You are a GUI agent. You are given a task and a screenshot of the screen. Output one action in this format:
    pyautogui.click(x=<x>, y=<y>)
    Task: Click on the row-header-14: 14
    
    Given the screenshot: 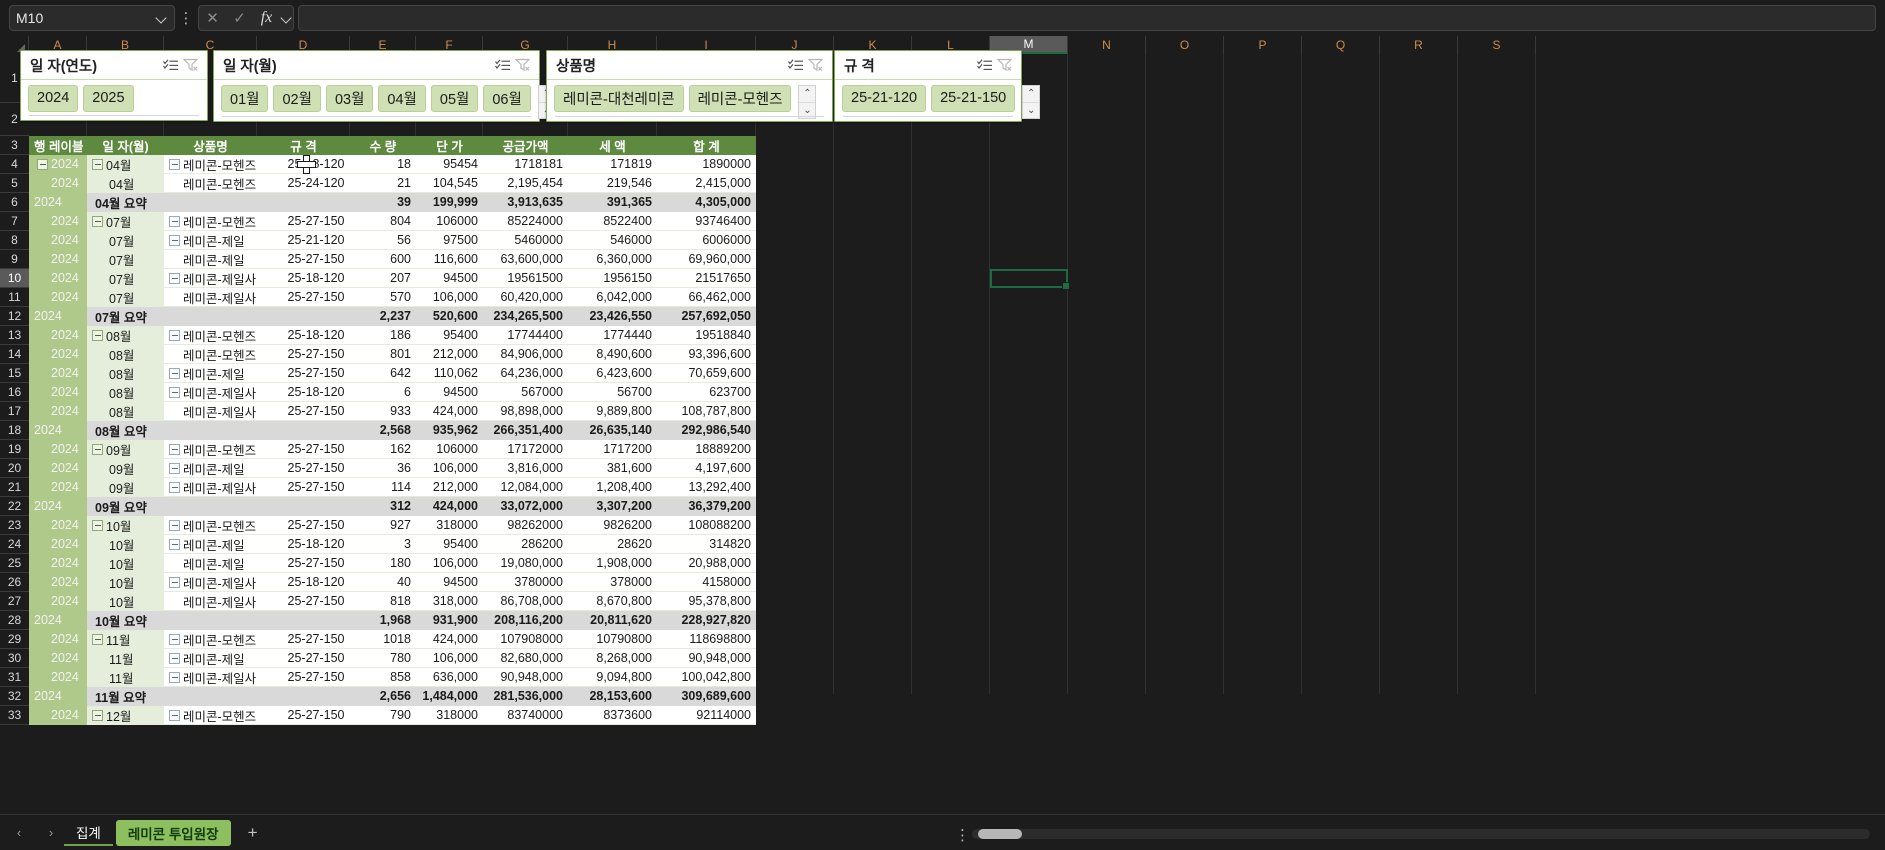 What is the action you would take?
    pyautogui.click(x=14, y=354)
    